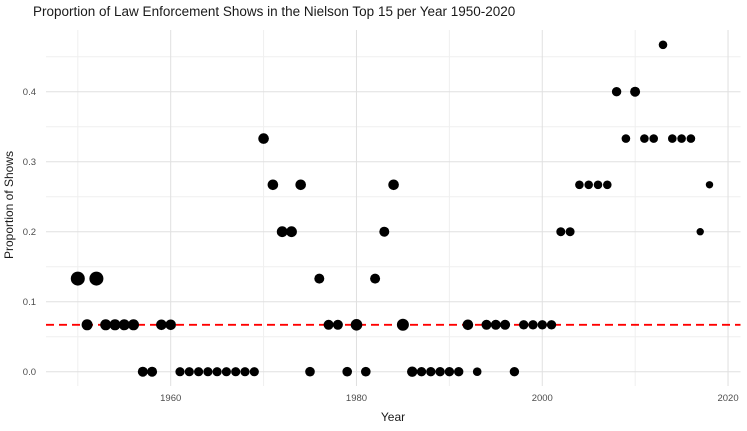  What do you see at coordinates (29, 302) in the screenshot?
I see `y-tick-label: 0.1` at bounding box center [29, 302].